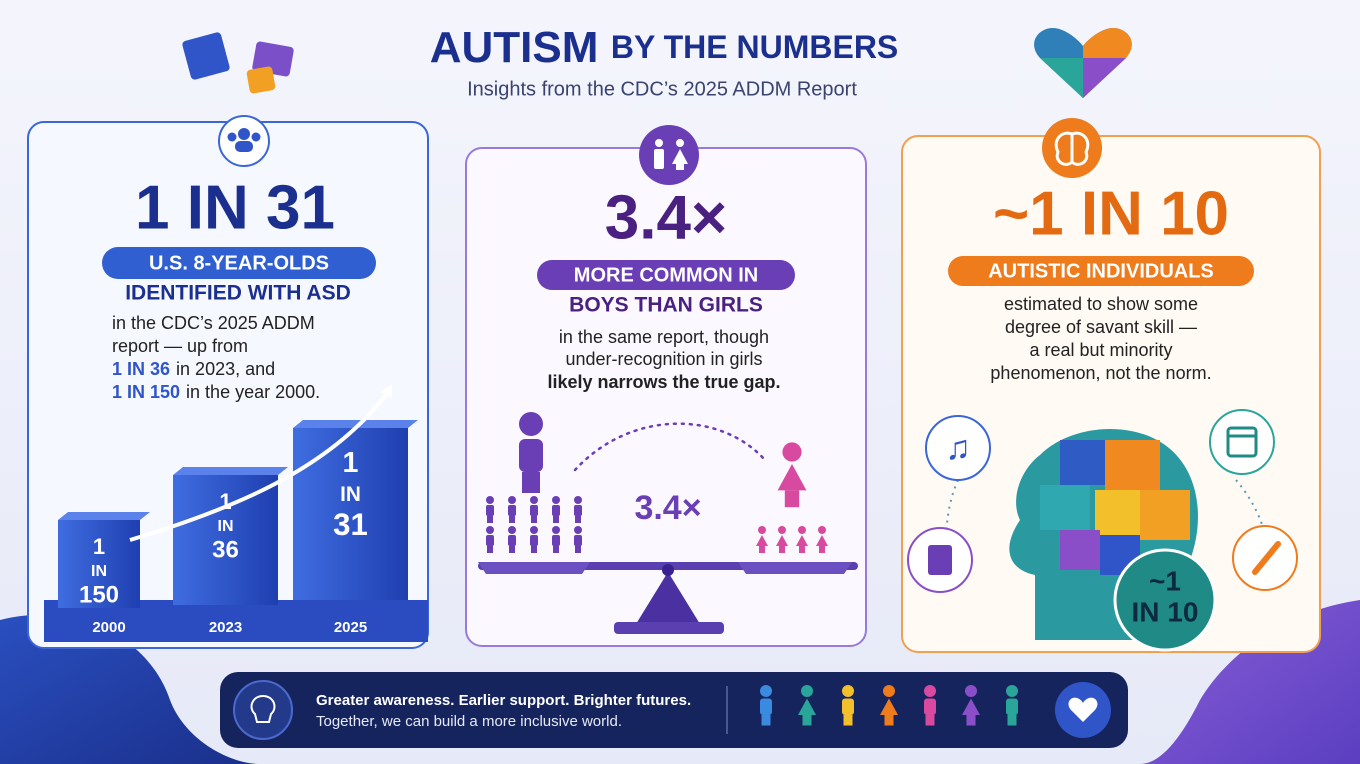  Describe the element at coordinates (670, 447) in the screenshot. I see `dotted-arc` at that location.